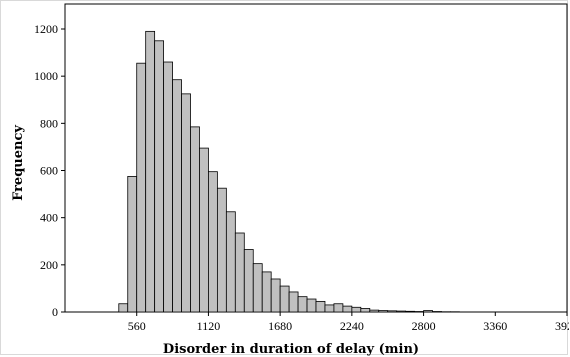 The image size is (570, 357). Describe the element at coordinates (46, 29) in the screenshot. I see `y-tick-label: 1200` at that location.